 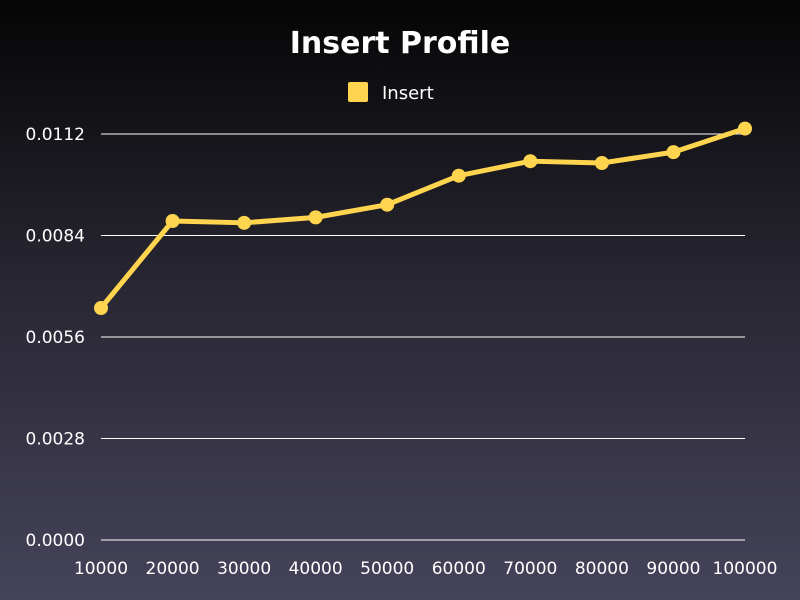 I want to click on x-tick-label: 100000, so click(x=745, y=569).